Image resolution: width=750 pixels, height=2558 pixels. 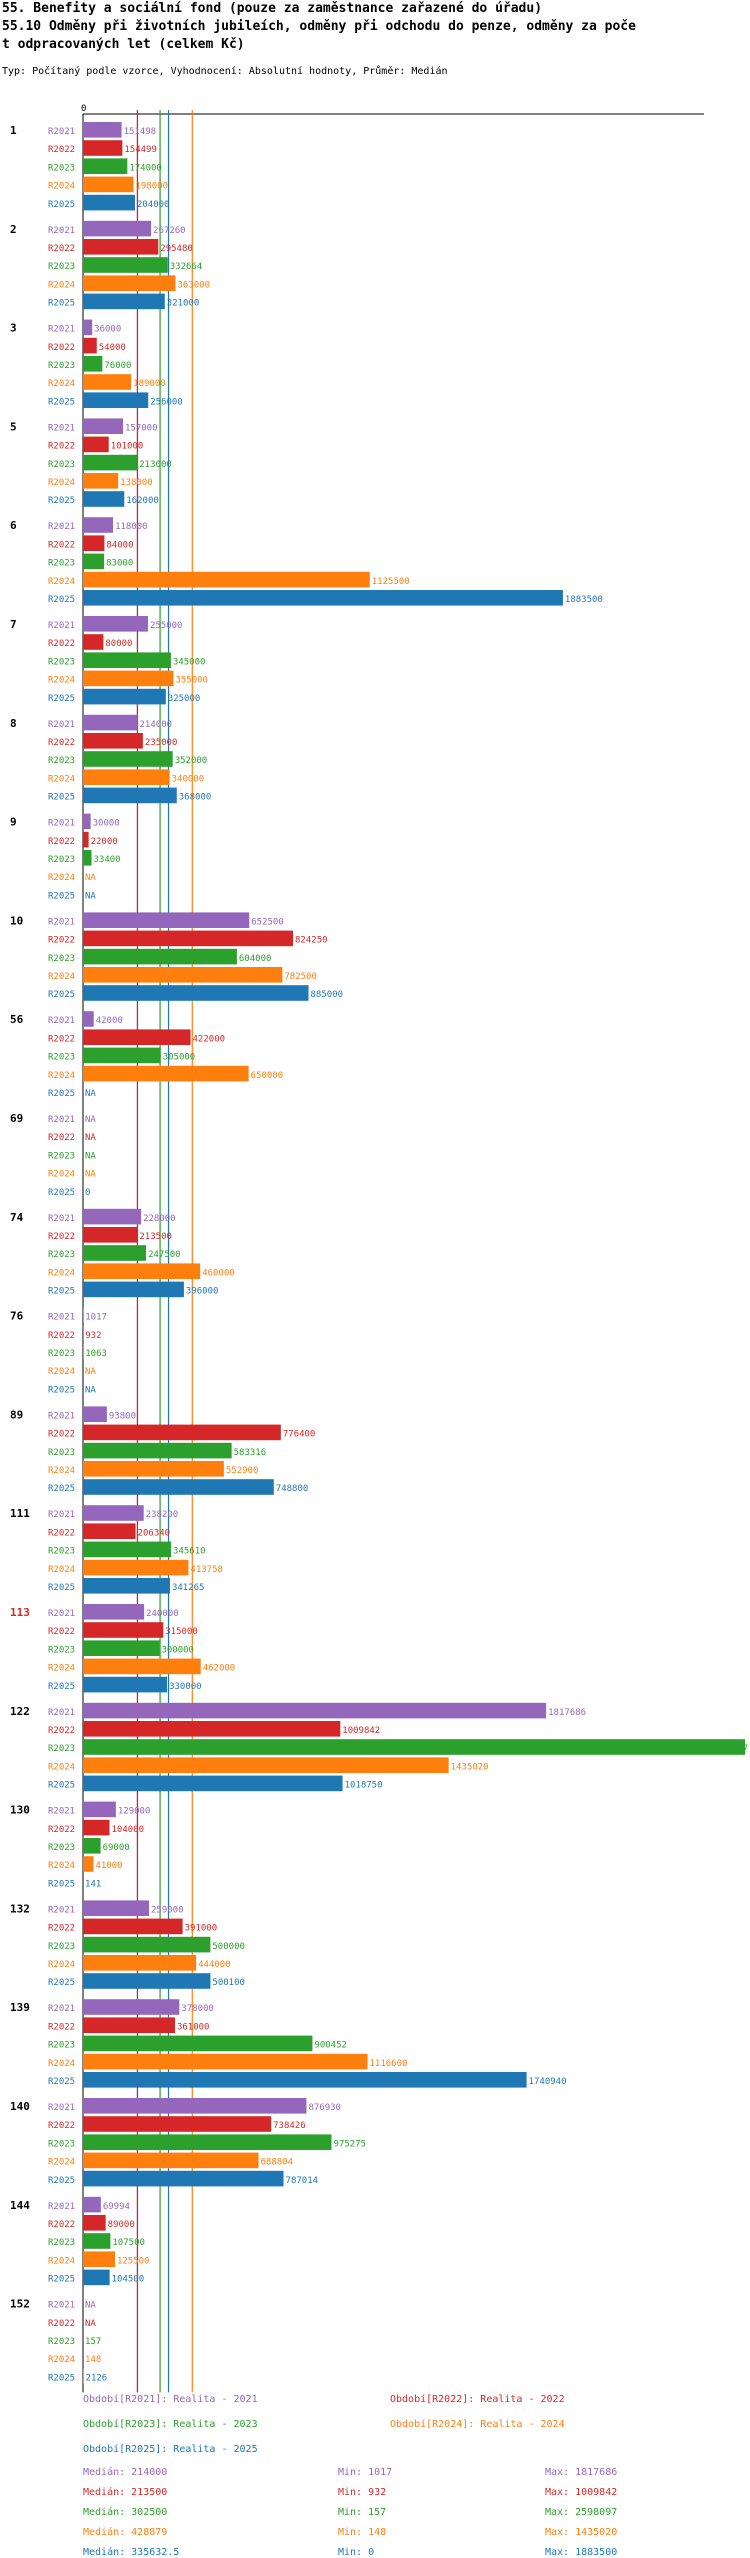 What do you see at coordinates (140, 132) in the screenshot?
I see `data-label-1-r2021: 151498` at bounding box center [140, 132].